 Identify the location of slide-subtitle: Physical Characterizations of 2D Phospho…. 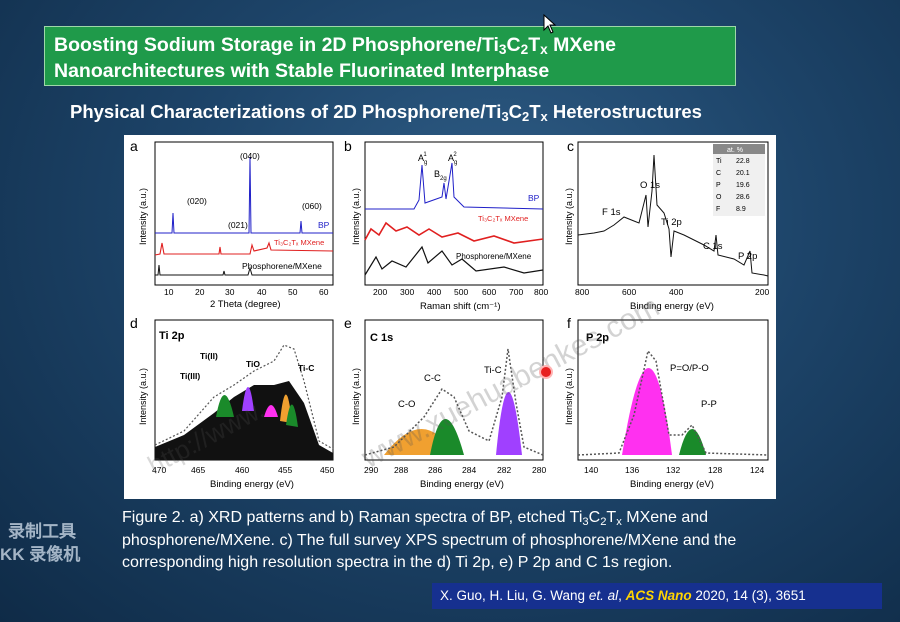
(386, 112).